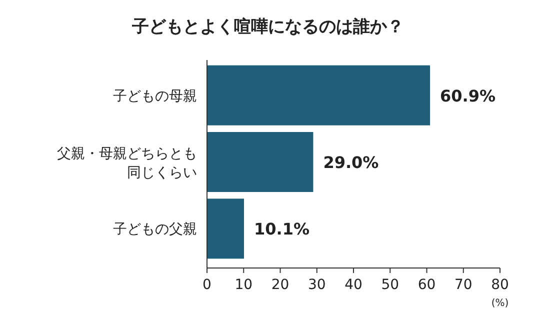 The height and width of the screenshot is (325, 536). I want to click on x-tick-label: 0, so click(207, 285).